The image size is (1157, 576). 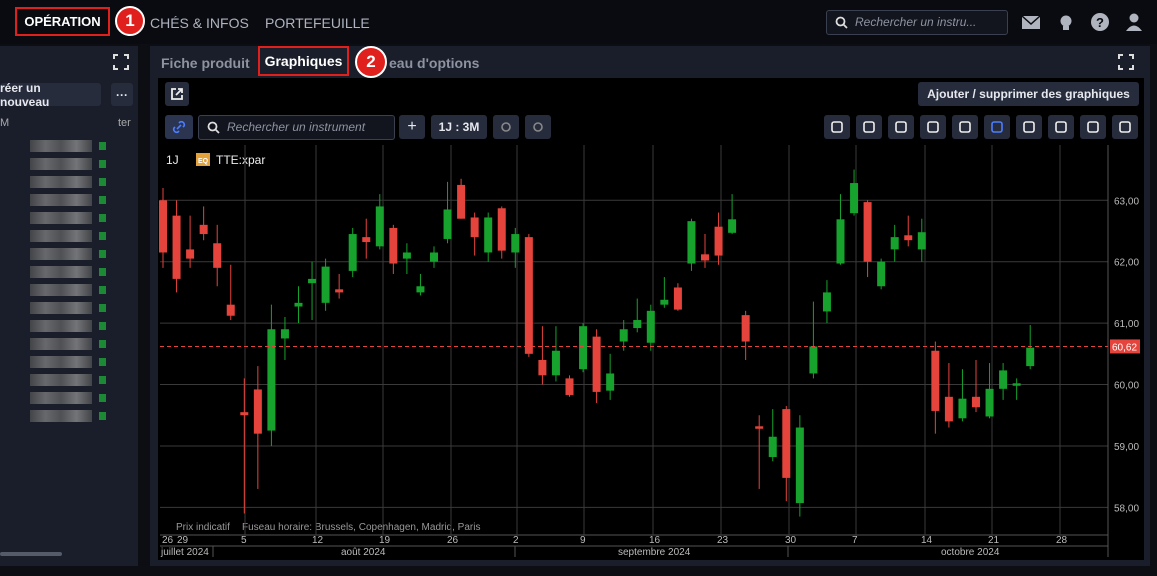 What do you see at coordinates (459, 127) in the screenshot?
I see `period-button: 1J : 3M` at bounding box center [459, 127].